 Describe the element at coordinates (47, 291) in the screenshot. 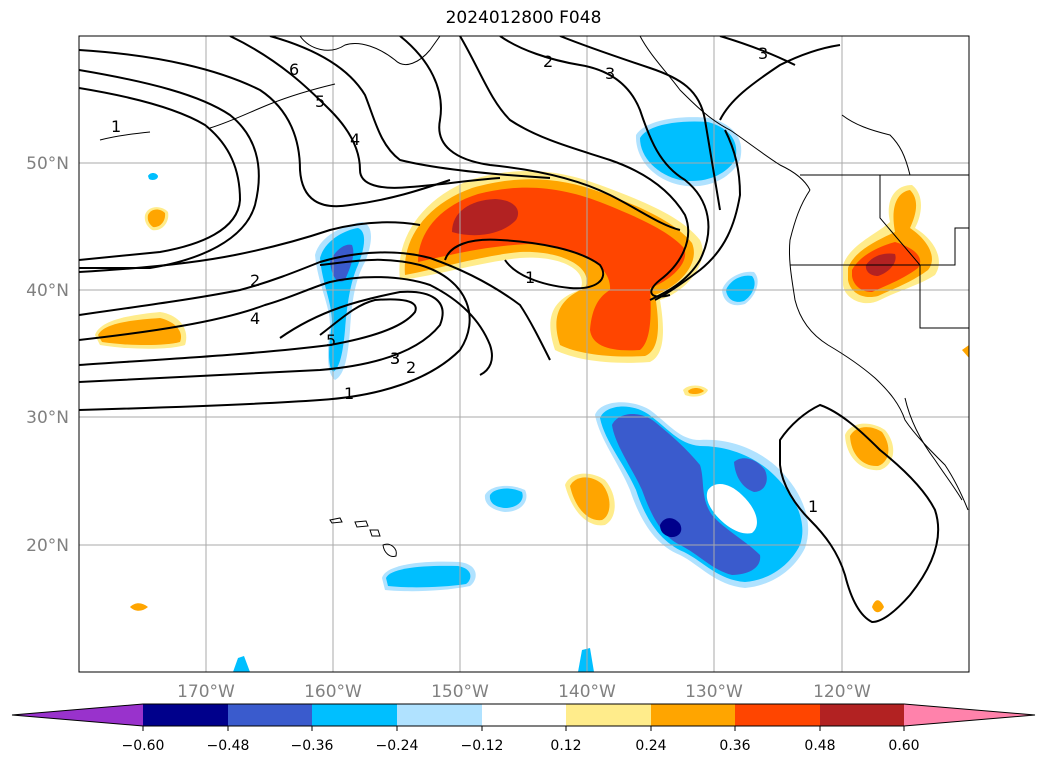

I see `lat-label: 40°N` at that location.